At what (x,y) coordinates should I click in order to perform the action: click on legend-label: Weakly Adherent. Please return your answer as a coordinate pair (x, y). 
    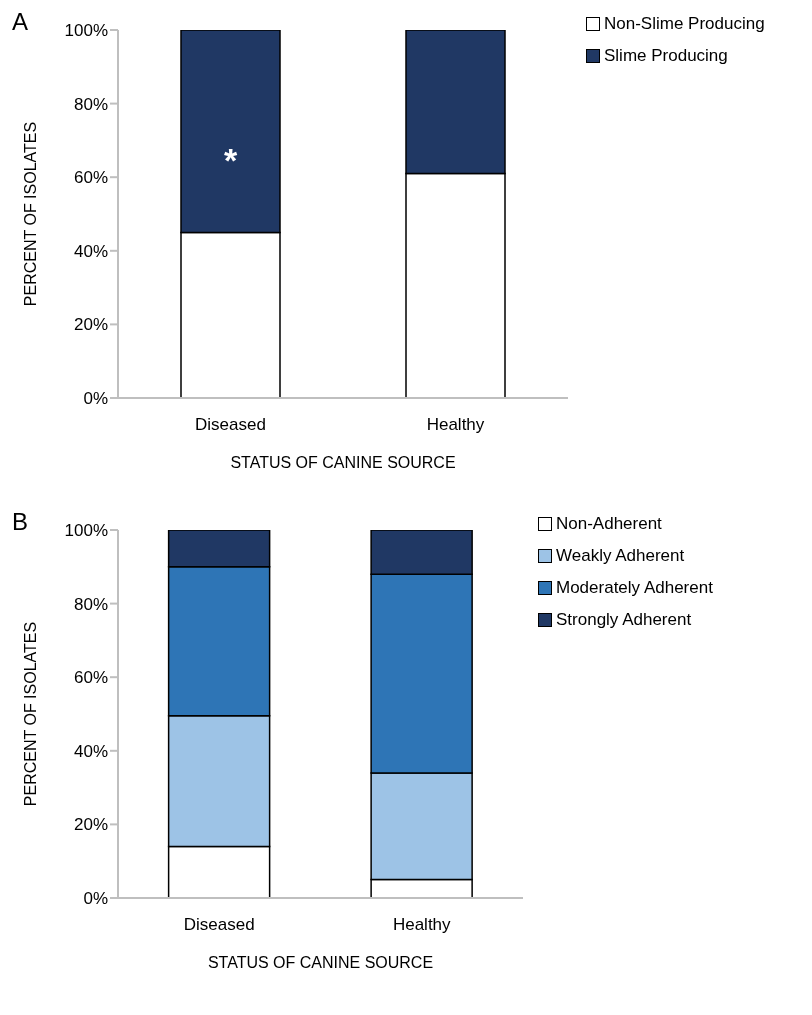
    Looking at the image, I should click on (620, 556).